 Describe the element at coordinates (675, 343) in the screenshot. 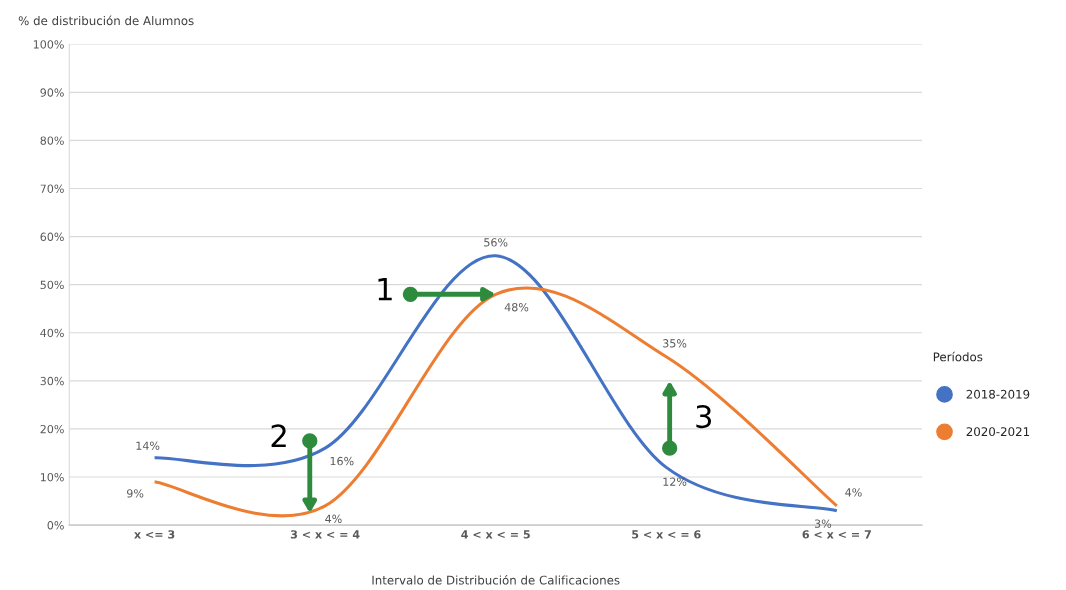

I see `data-label: 35%` at that location.